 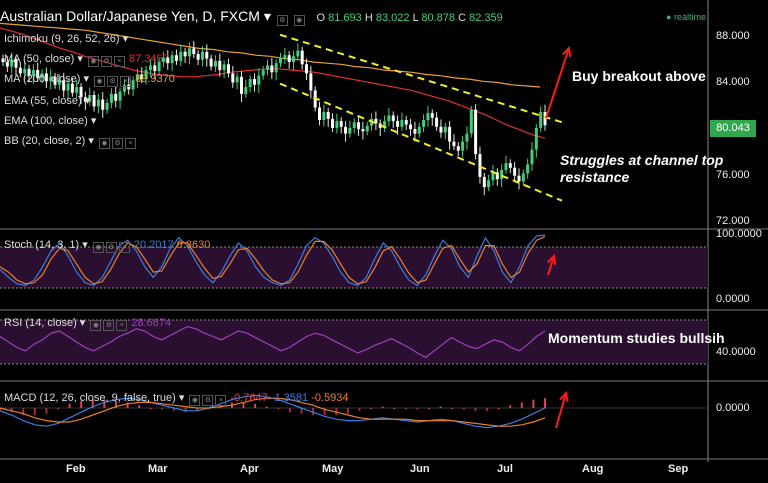 What do you see at coordinates (733, 82) in the screenshot?
I see `price-tick: 84.000` at bounding box center [733, 82].